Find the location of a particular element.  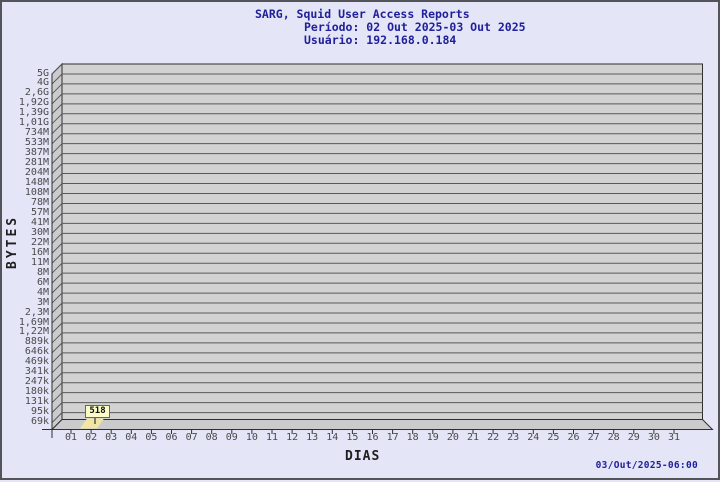

y-tick-label: 41M is located at coordinates (39, 222).